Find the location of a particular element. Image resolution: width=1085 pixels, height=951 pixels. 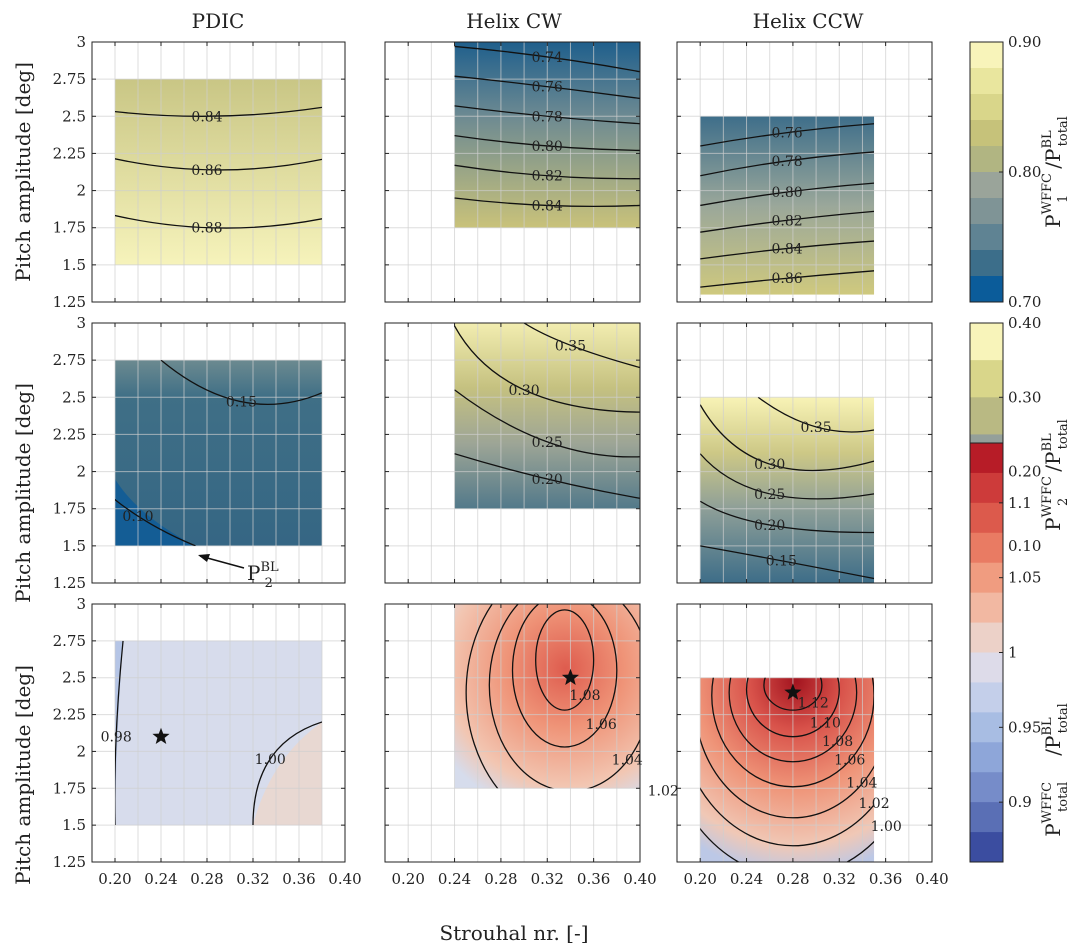

panel-p1-helix-cw: 0.74 0.76 0.78 0.80 0.82 0.84 is located at coordinates (512, 172).